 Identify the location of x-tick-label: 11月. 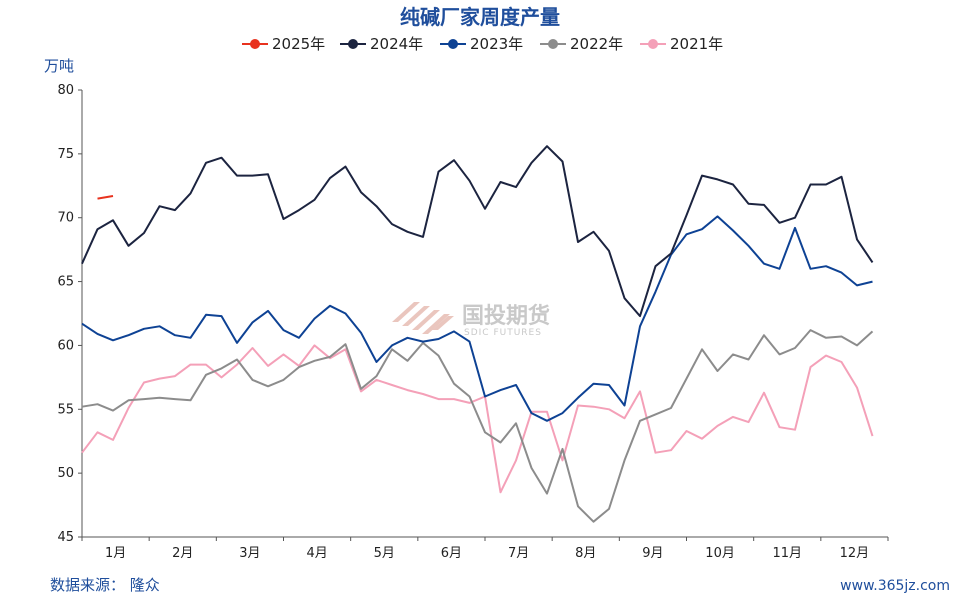
(787, 553).